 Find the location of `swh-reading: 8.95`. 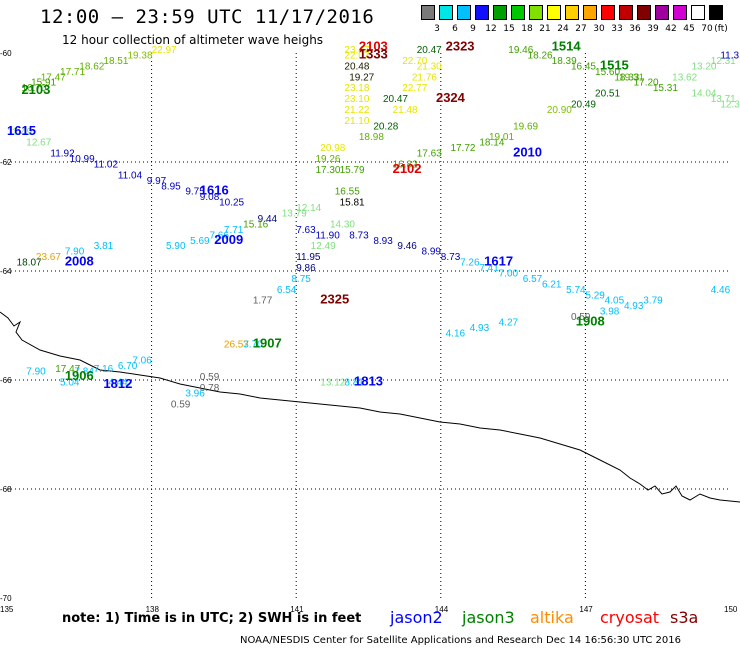

swh-reading: 8.95 is located at coordinates (171, 186).